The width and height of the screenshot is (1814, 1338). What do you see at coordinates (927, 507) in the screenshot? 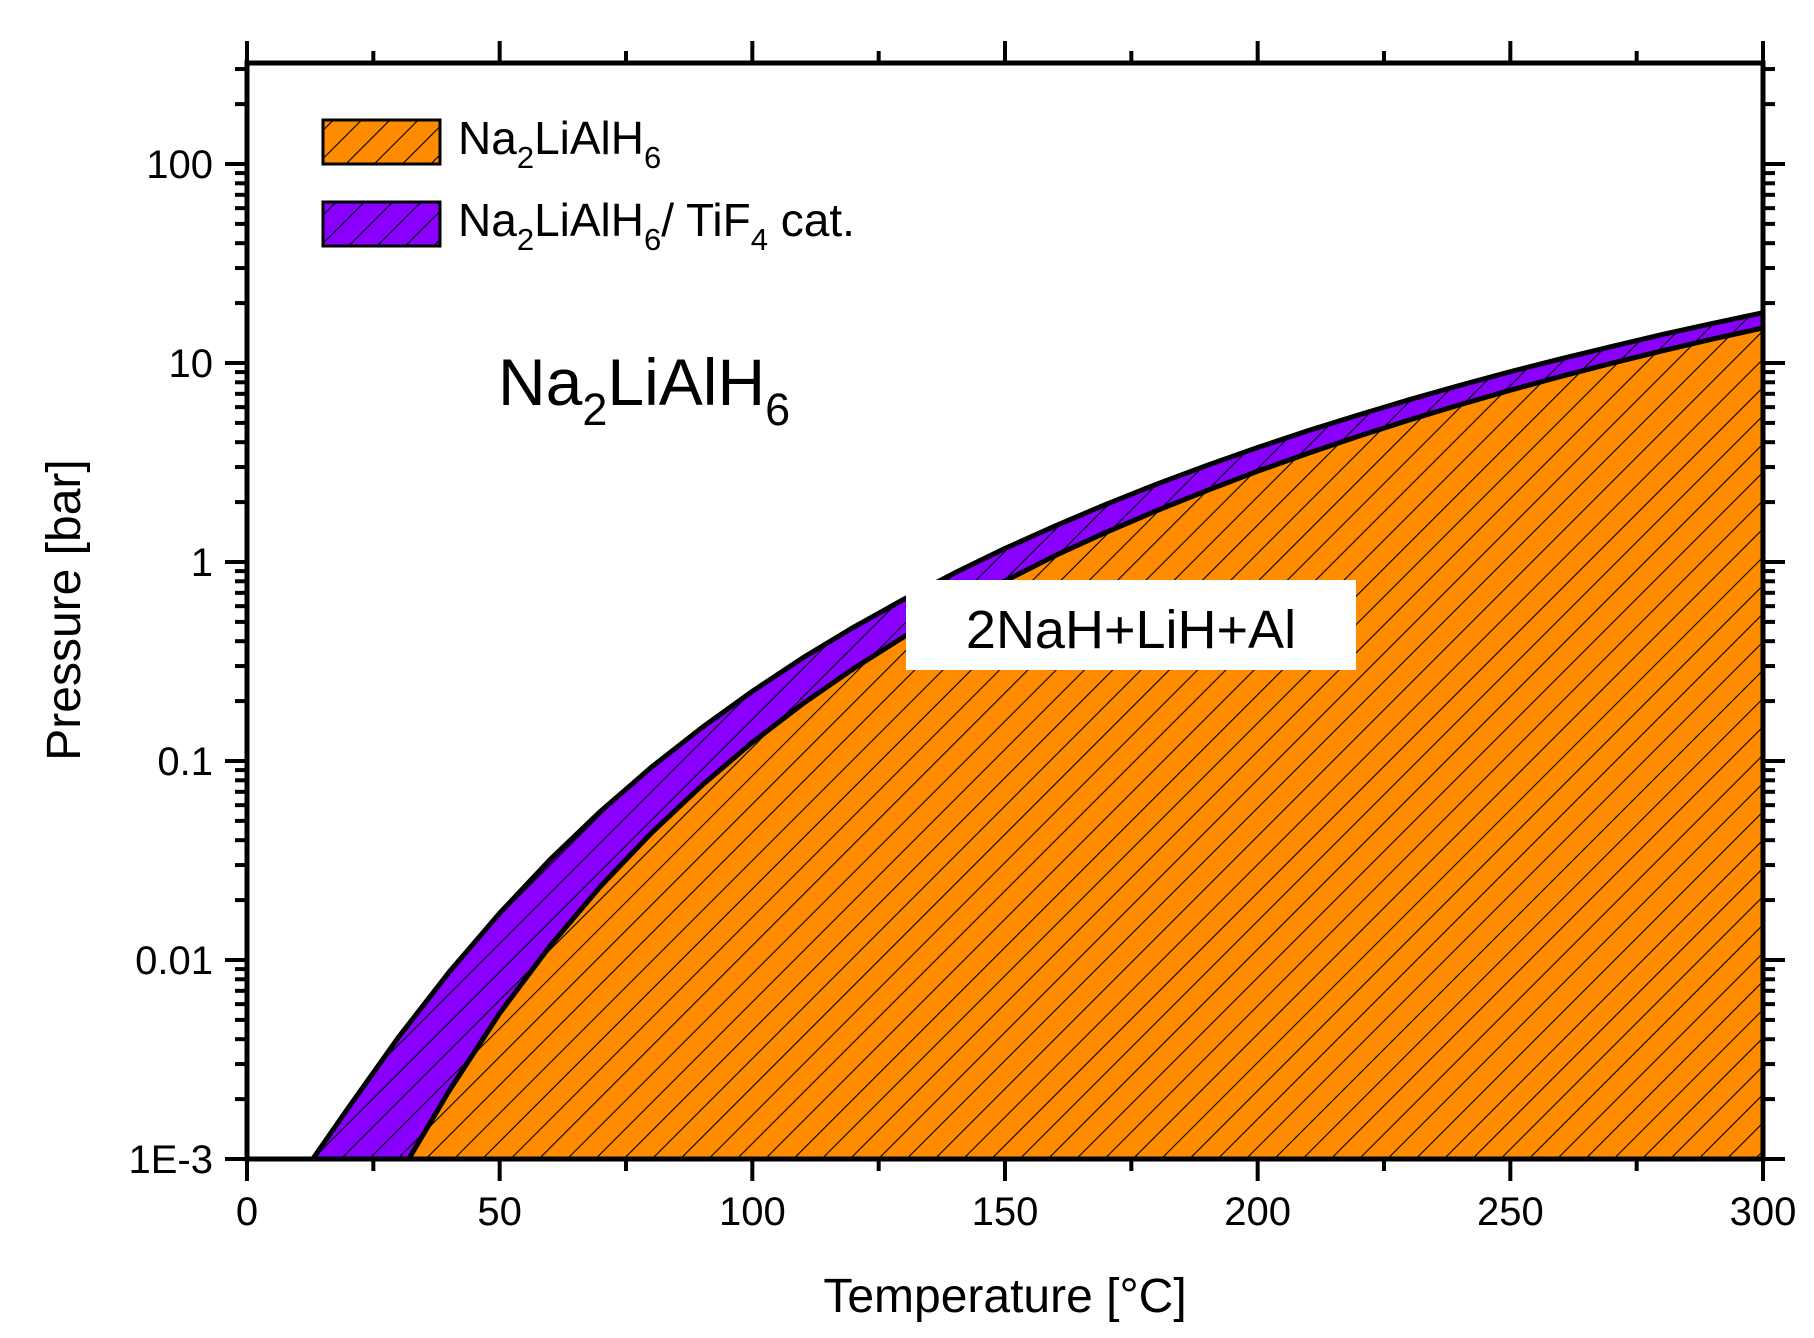
I see `annotations: Na2LiAlH6 2NaH+LiH+Al` at bounding box center [927, 507].